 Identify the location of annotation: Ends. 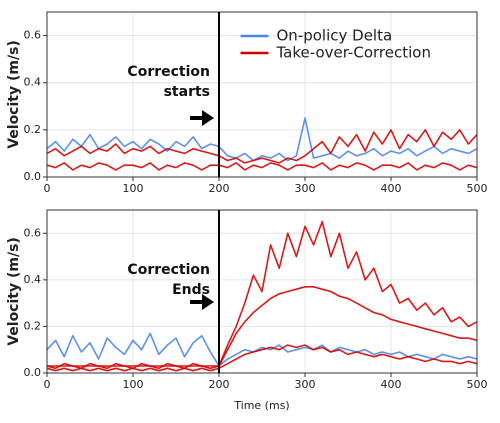
(191, 290).